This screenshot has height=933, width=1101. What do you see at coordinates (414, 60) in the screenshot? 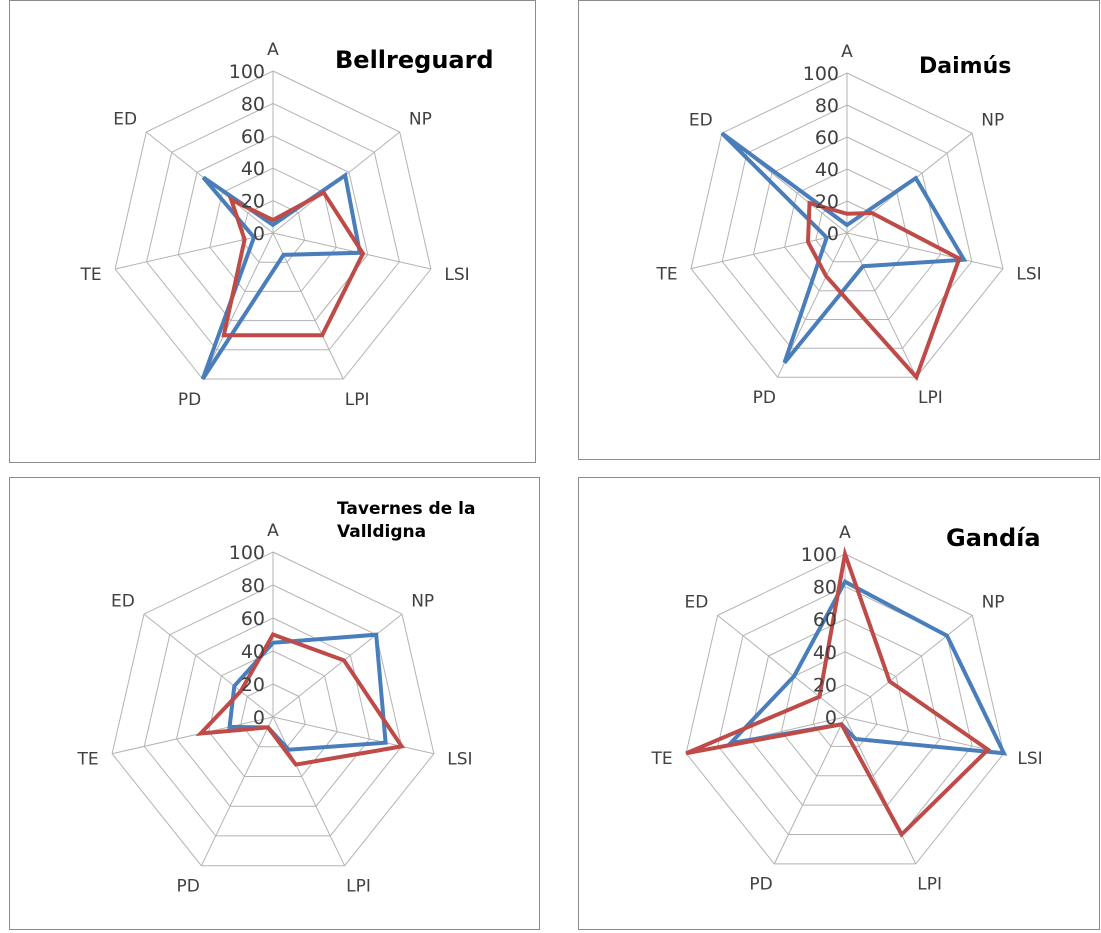
I see `chart-title: Bellreguard` at bounding box center [414, 60].